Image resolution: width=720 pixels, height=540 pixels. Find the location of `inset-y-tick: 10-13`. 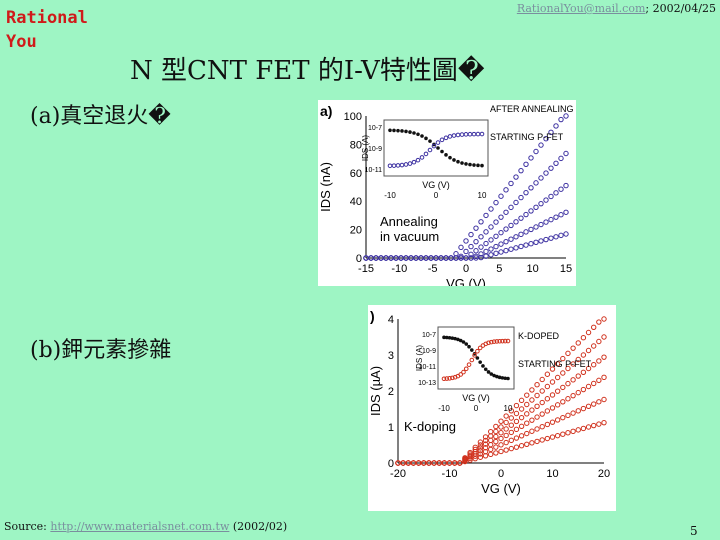

inset-y-tick: 10-13 is located at coordinates (427, 383).